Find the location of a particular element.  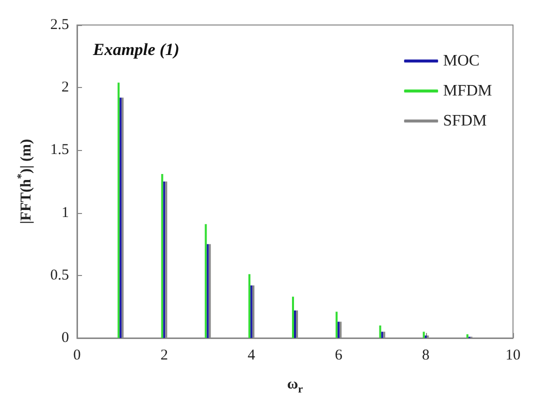

legend-label: MFDM is located at coordinates (467, 91).